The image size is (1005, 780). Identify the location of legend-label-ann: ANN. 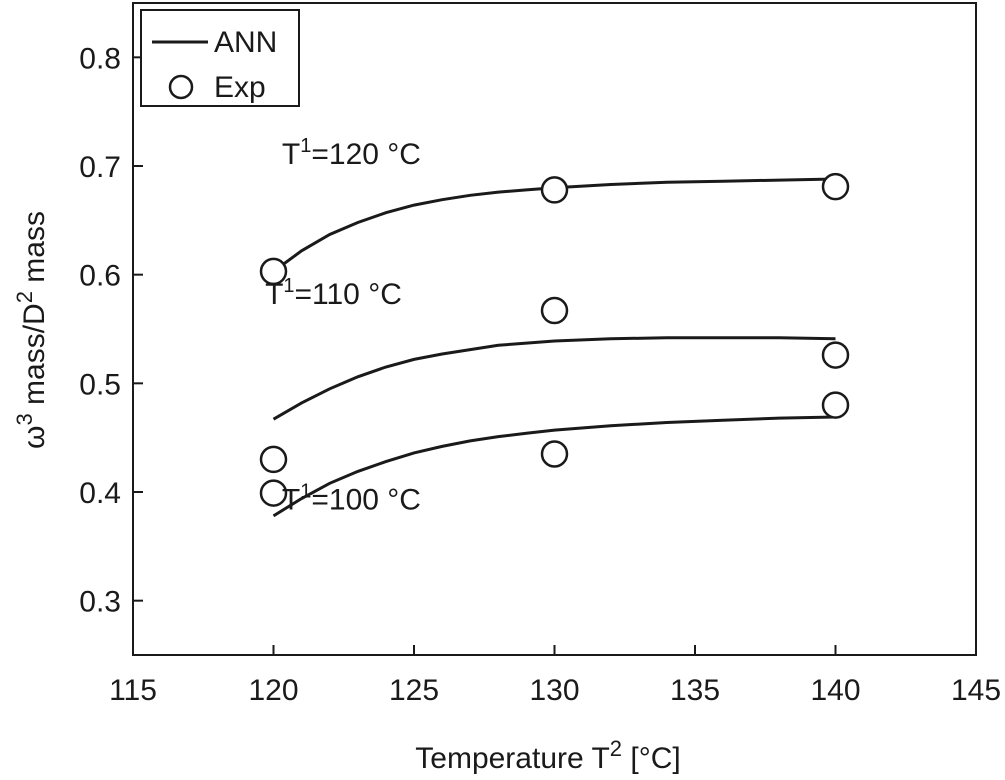
(245, 42).